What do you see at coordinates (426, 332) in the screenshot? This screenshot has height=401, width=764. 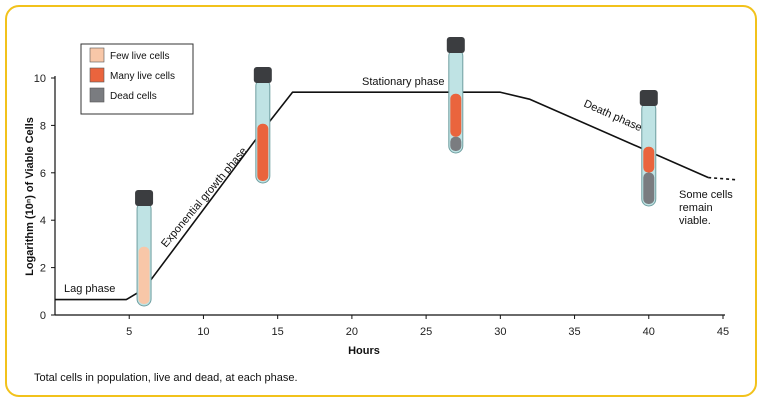 I see `x-tick-label: 25` at bounding box center [426, 332].